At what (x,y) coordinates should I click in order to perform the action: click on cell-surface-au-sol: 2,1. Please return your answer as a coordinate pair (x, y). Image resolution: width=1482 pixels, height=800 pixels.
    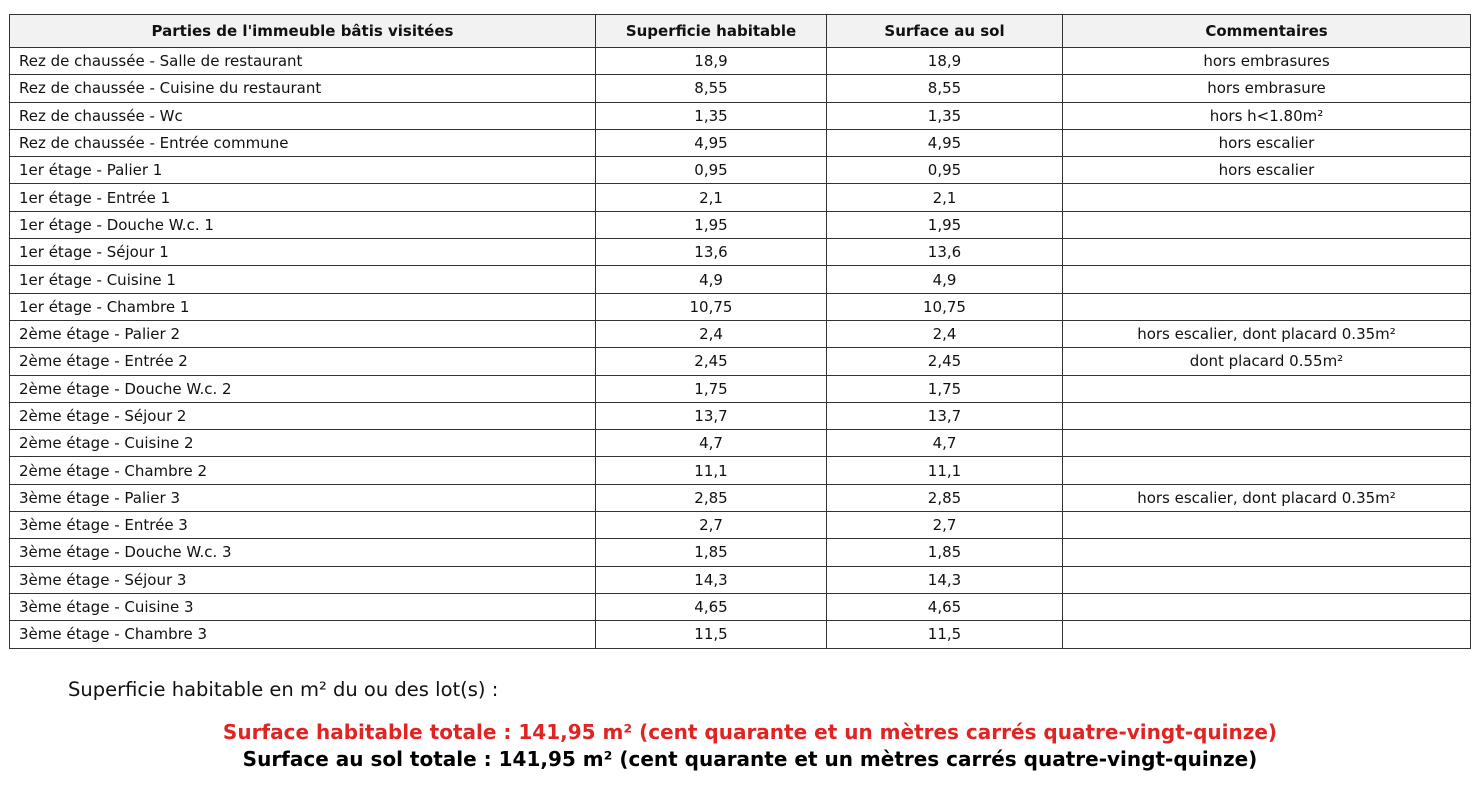
    Looking at the image, I should click on (944, 197).